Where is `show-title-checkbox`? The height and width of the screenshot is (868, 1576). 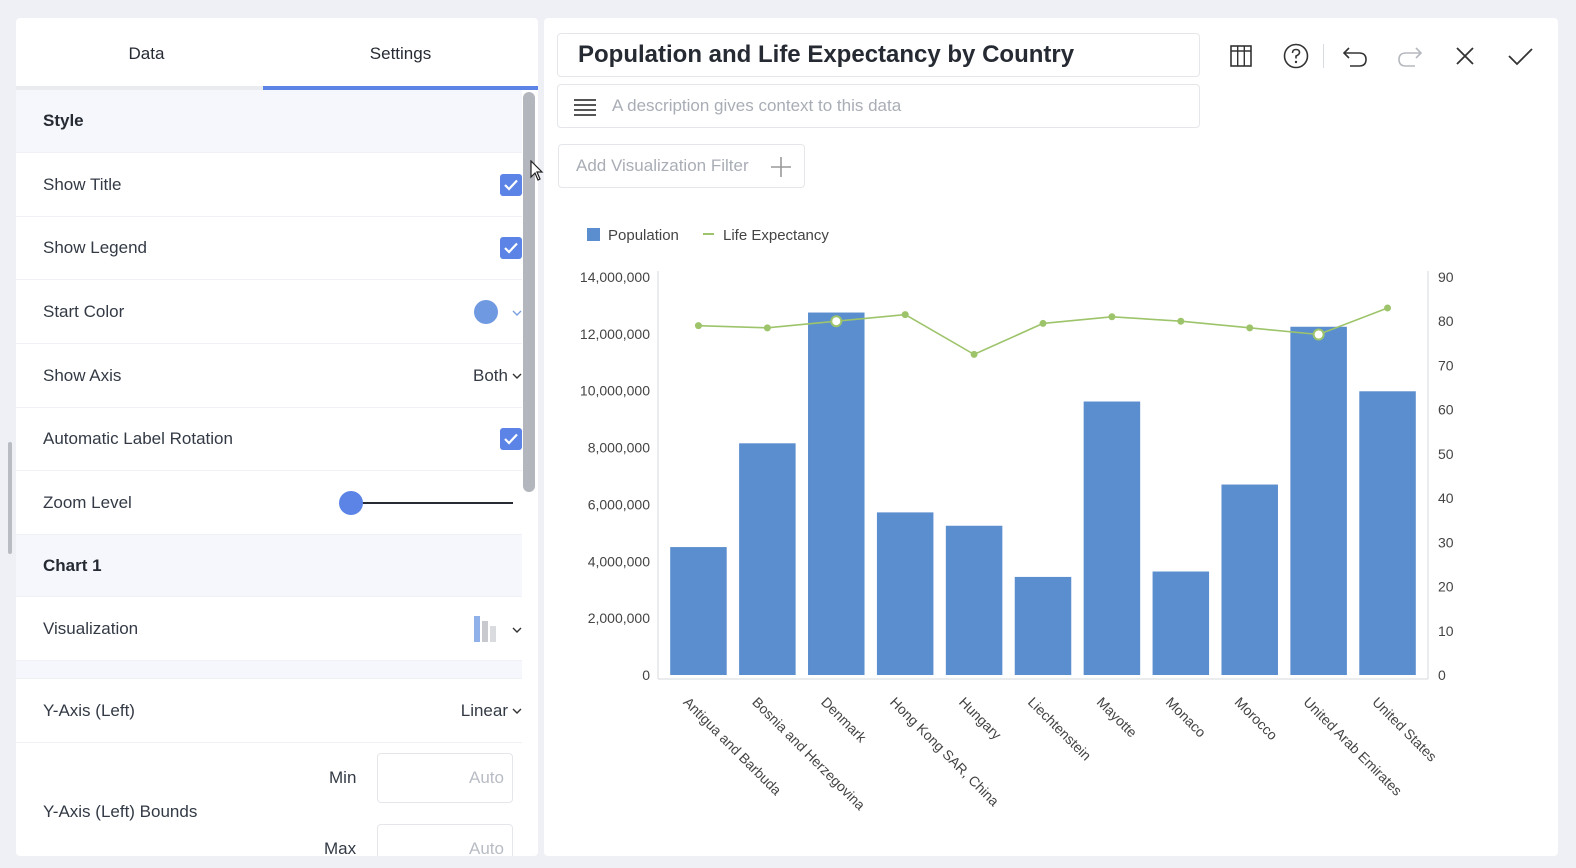 show-title-checkbox is located at coordinates (511, 184).